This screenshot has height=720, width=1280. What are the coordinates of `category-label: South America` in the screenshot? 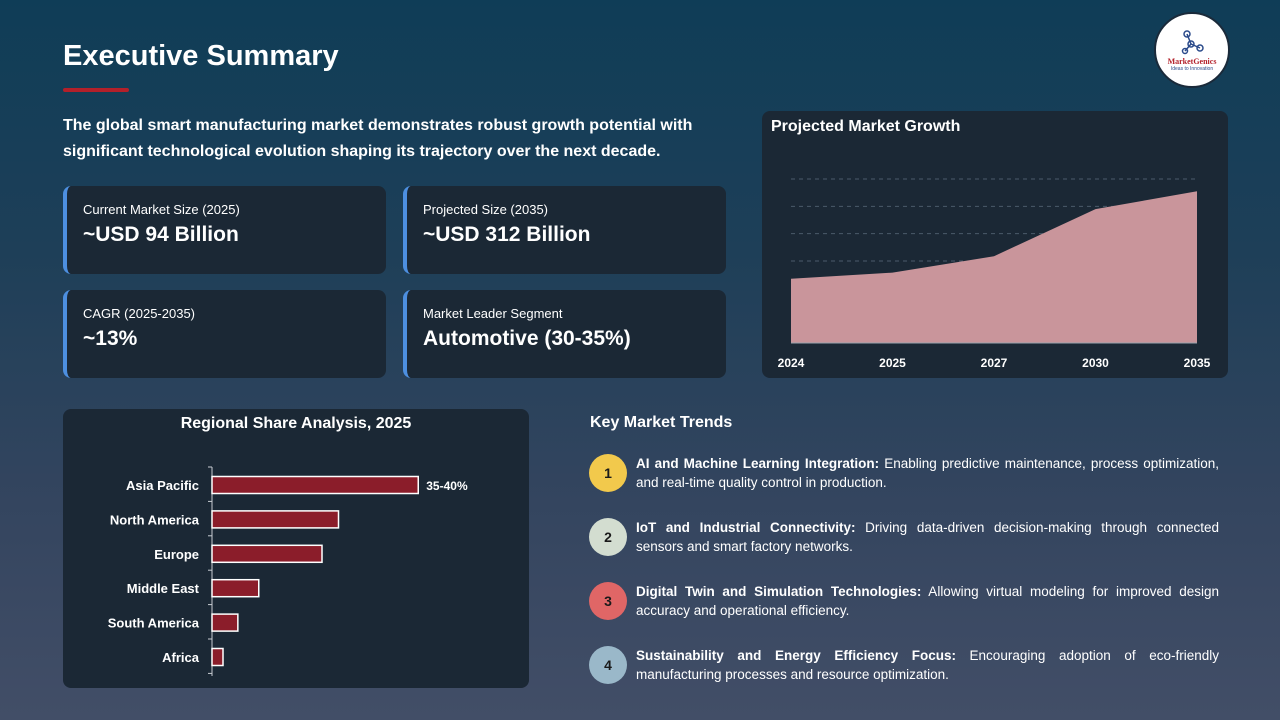 It's located at (154, 623).